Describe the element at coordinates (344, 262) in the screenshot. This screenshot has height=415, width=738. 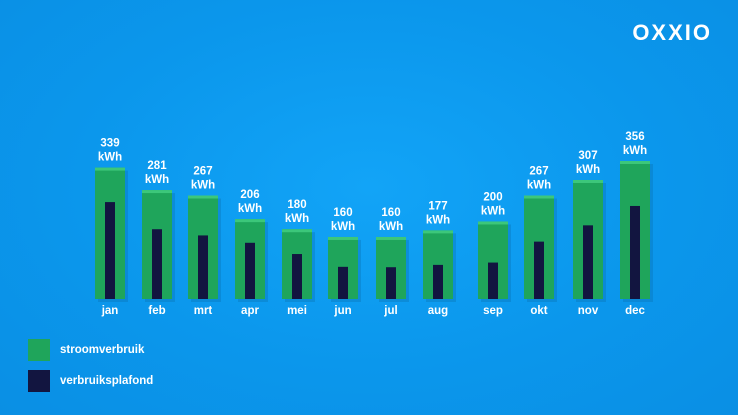
I see `bar-group-jun: 160 kWh jun` at that location.